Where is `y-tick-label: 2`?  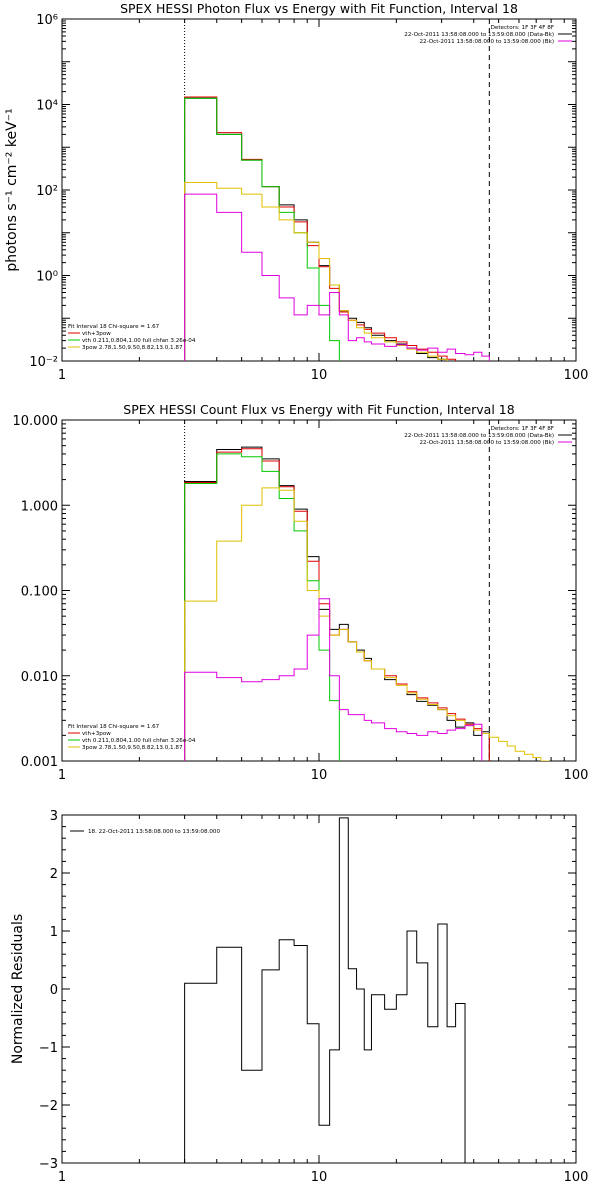
y-tick-label: 2 is located at coordinates (54, 874).